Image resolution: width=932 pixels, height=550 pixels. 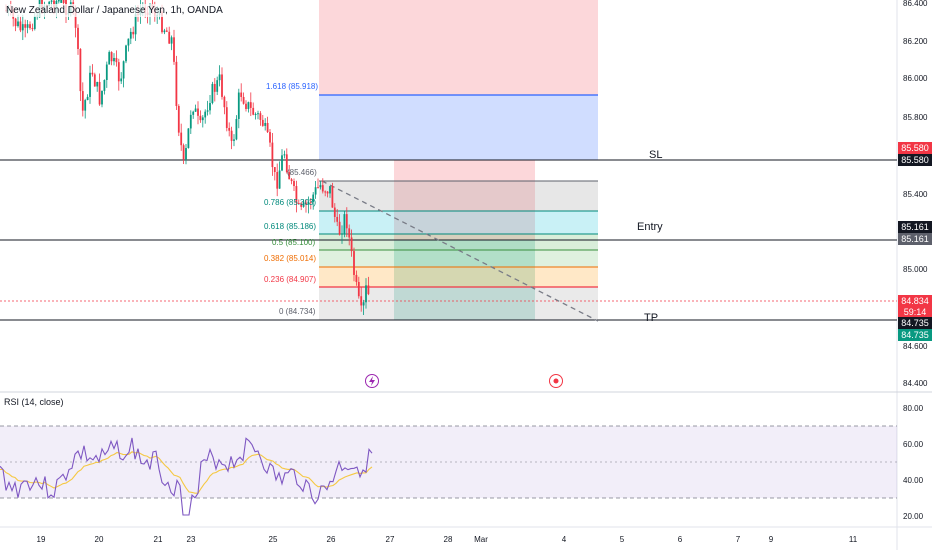 I want to click on rsi-tick: 60.00, so click(x=913, y=444).